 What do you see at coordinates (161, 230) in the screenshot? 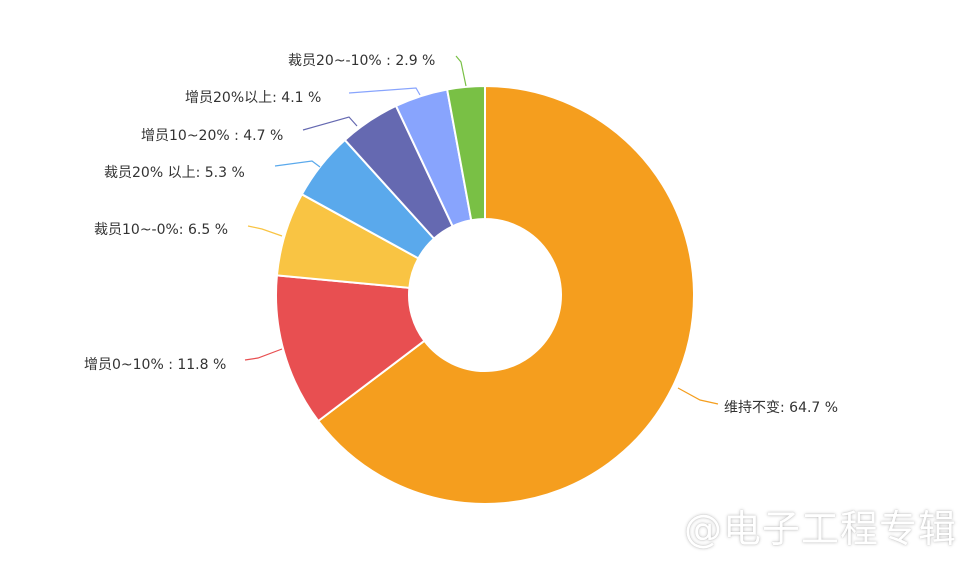
I see `slice-label: 裁员10~-0%: 6.5 %` at bounding box center [161, 230].